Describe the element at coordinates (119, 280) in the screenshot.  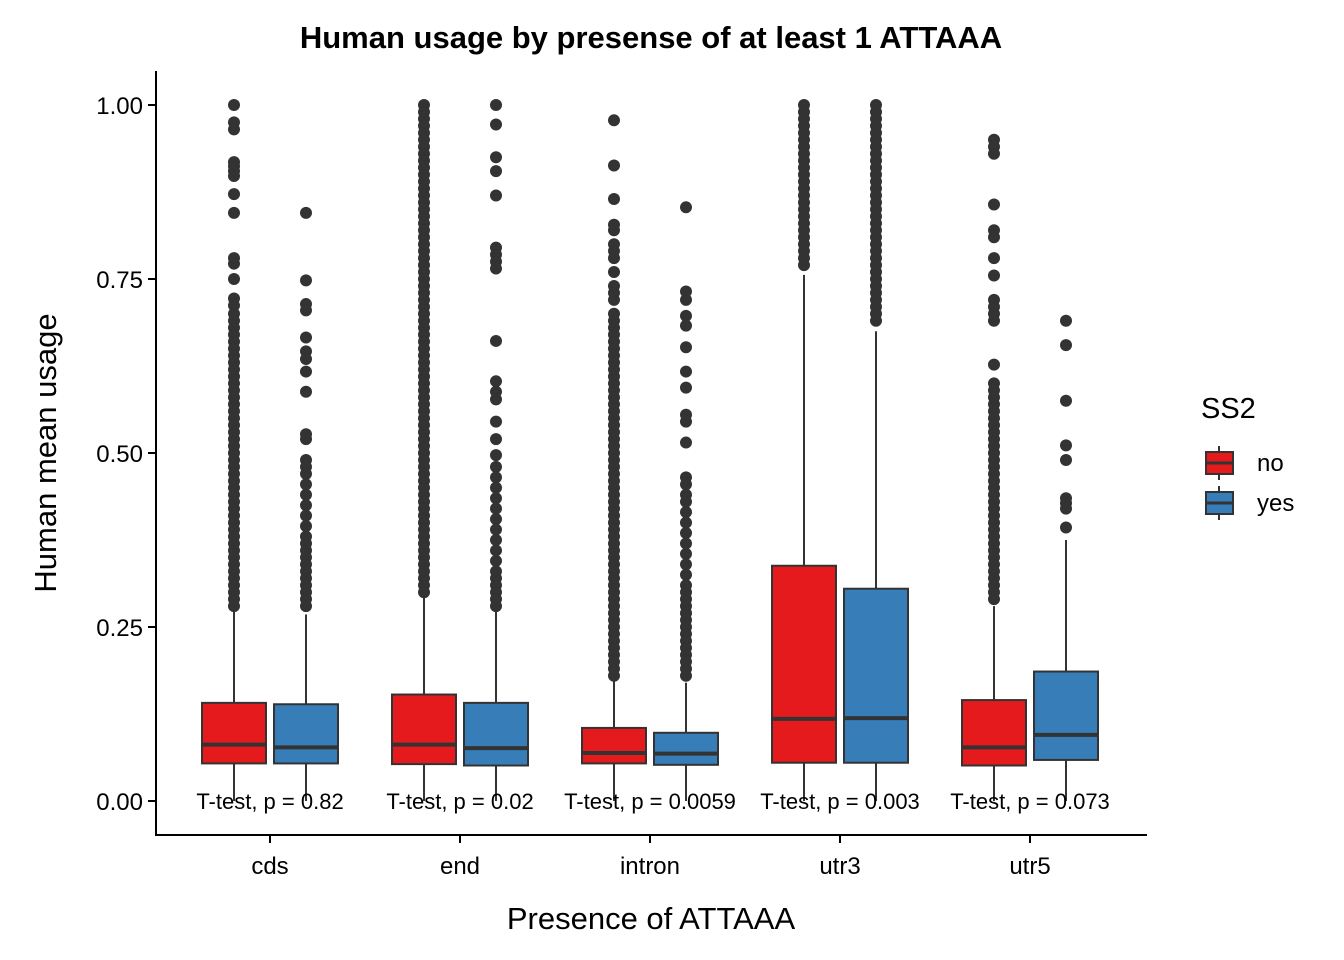
I see `y-tick-label: 0.75` at that location.